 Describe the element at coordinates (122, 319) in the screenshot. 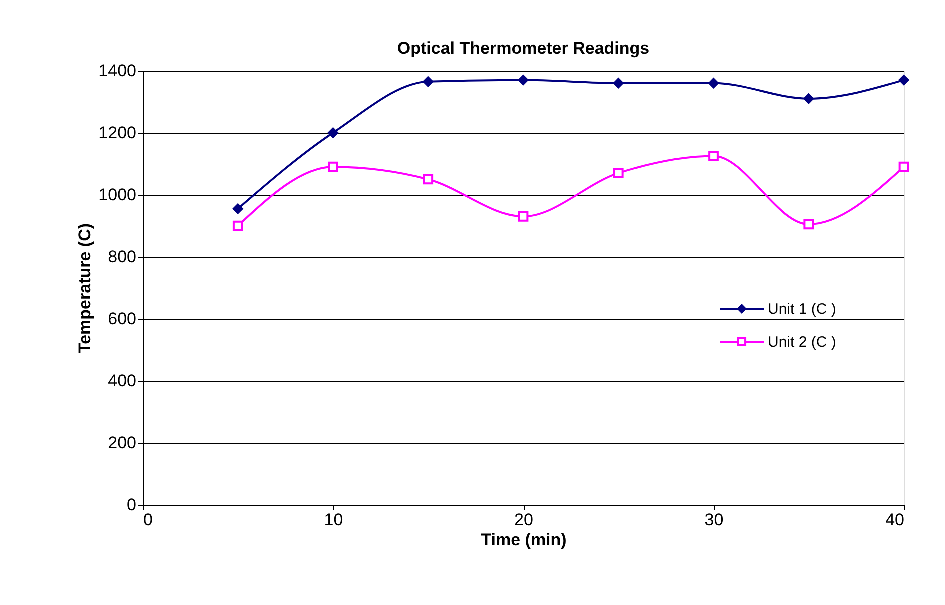

I see `y-tick-label: 600` at that location.